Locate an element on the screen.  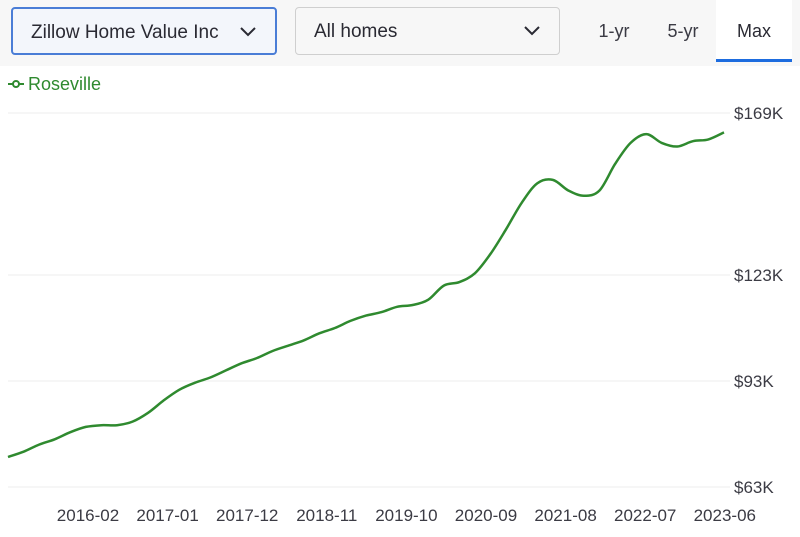
home-type-select-value: All homes is located at coordinates (356, 31).